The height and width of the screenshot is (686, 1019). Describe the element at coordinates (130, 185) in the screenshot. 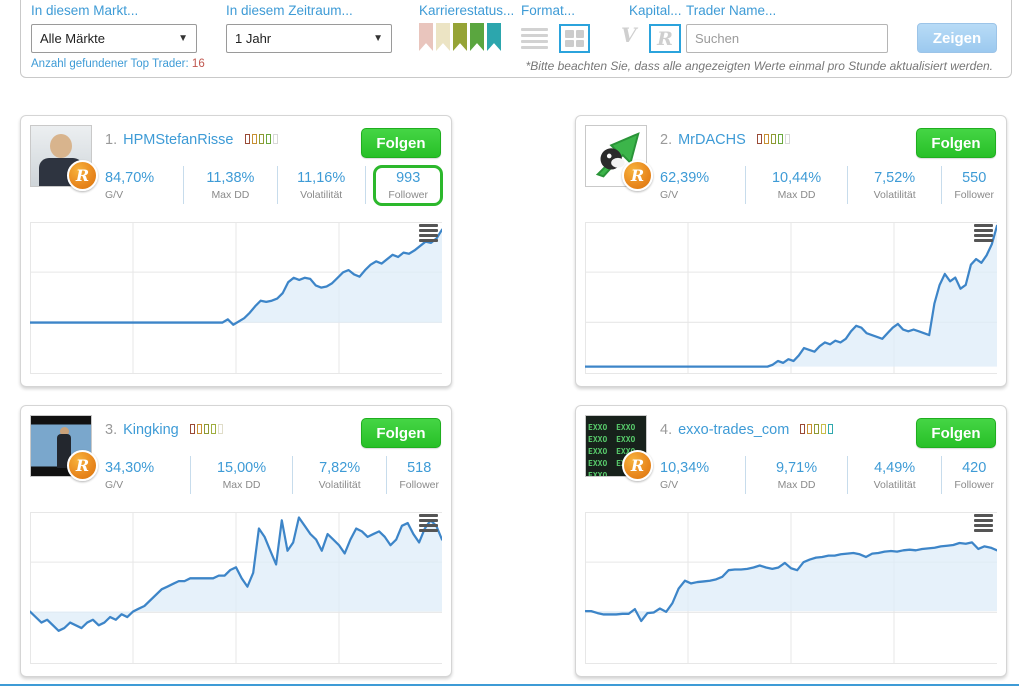

I see `gv-stat: 84,70% G/V` at that location.